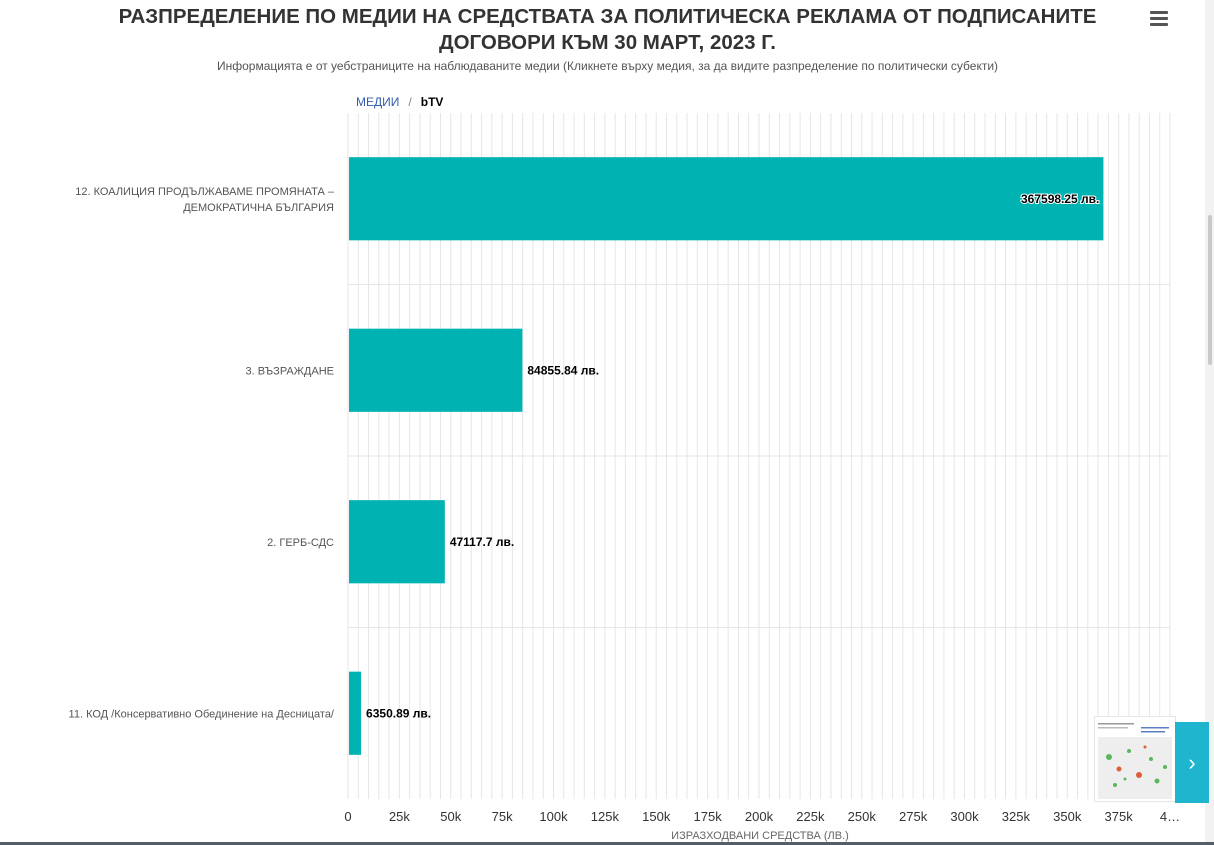 The width and height of the screenshot is (1214, 845). Describe the element at coordinates (553, 816) in the screenshot. I see `x-tick-label-4: 100k` at that location.